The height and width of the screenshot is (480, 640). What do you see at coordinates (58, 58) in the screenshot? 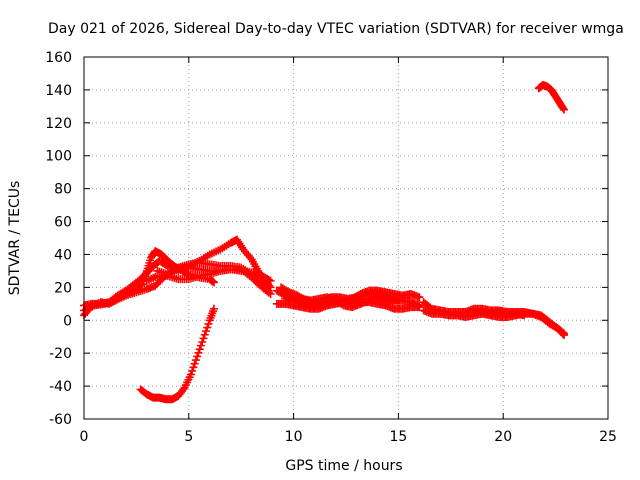
I see `y-tick-label: 160` at bounding box center [58, 58].